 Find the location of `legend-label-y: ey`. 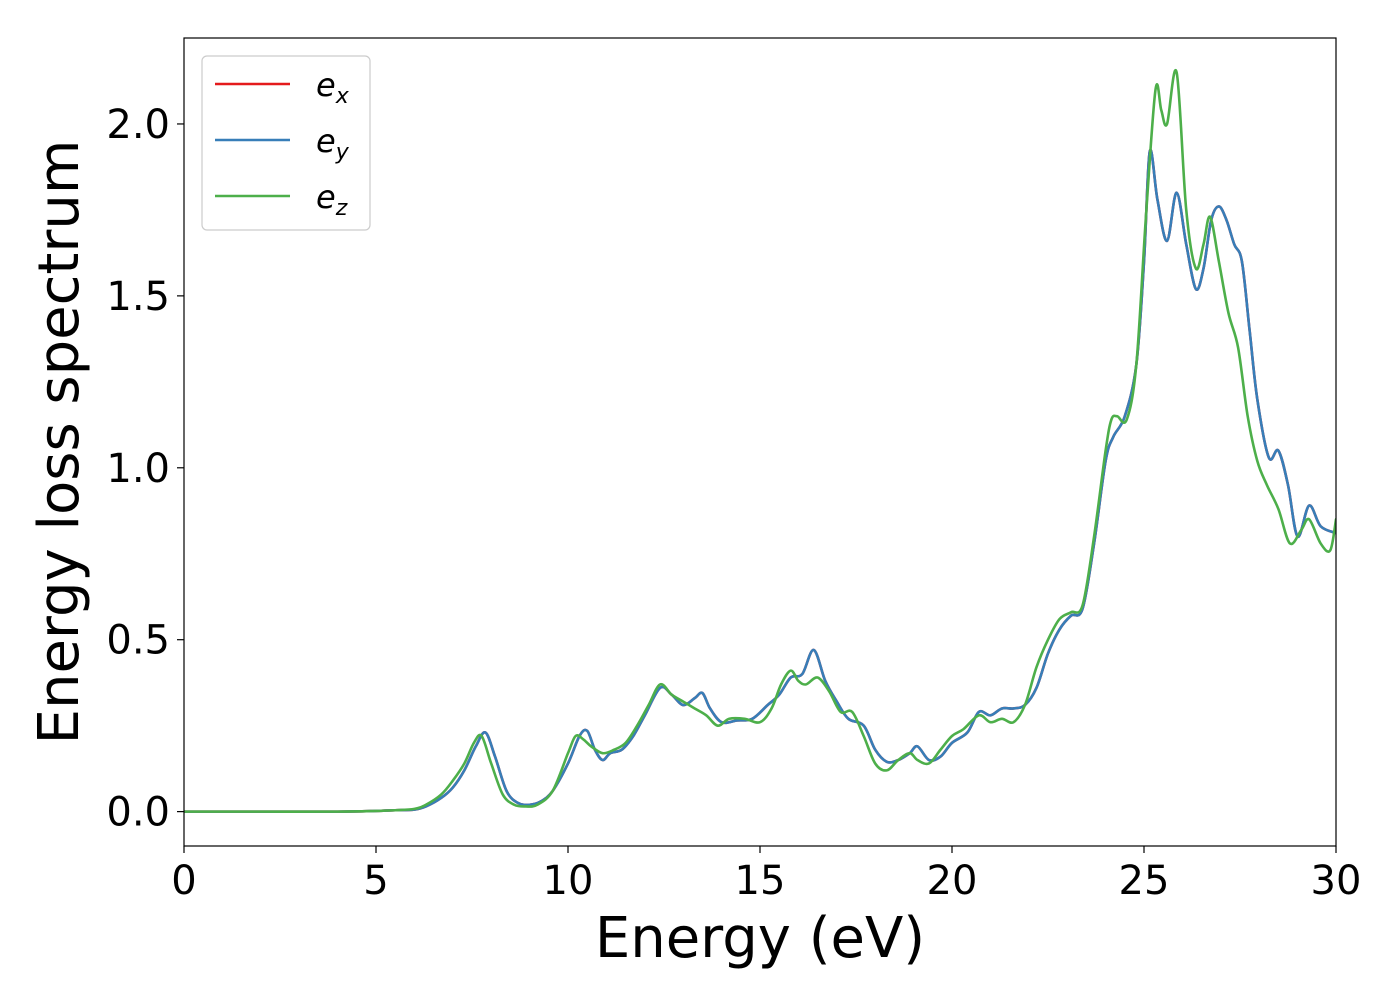

legend-label-y: ey is located at coordinates (333, 143).